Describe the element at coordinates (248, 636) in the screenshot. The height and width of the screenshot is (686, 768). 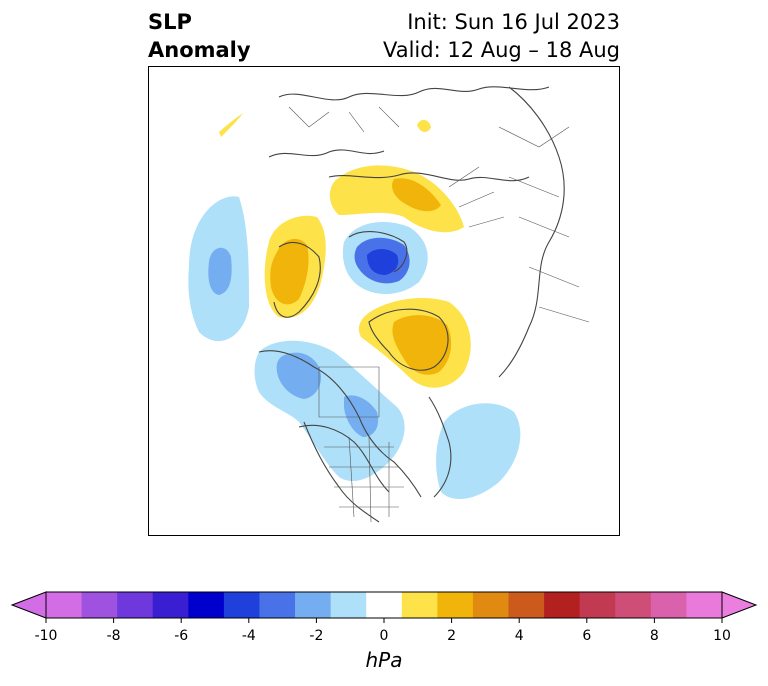
I see `colorbar-tick-label: -4` at that location.